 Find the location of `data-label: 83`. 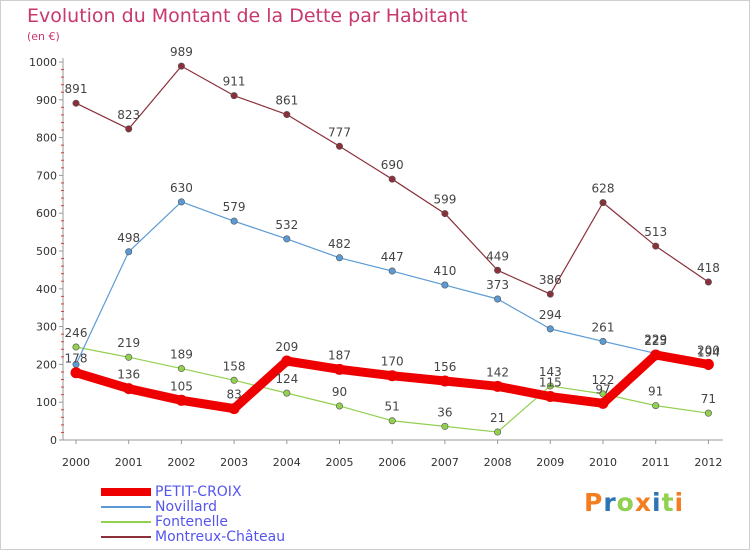

data-label: 83 is located at coordinates (233, 395).